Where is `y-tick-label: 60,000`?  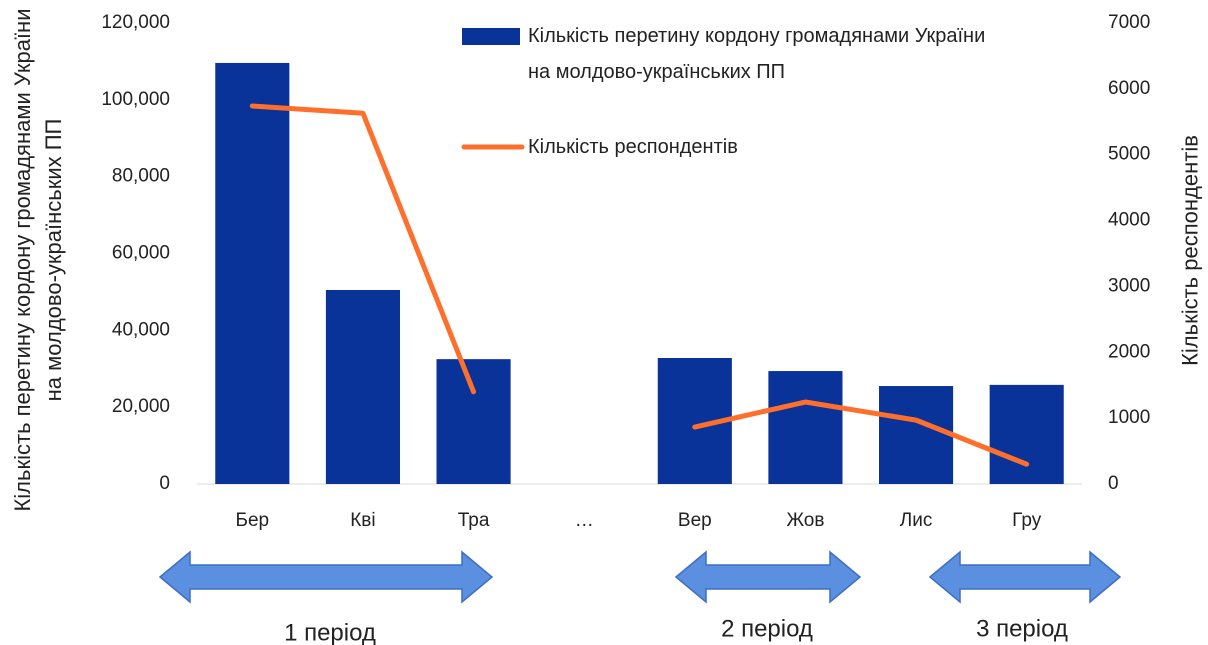 y-tick-label: 60,000 is located at coordinates (141, 253).